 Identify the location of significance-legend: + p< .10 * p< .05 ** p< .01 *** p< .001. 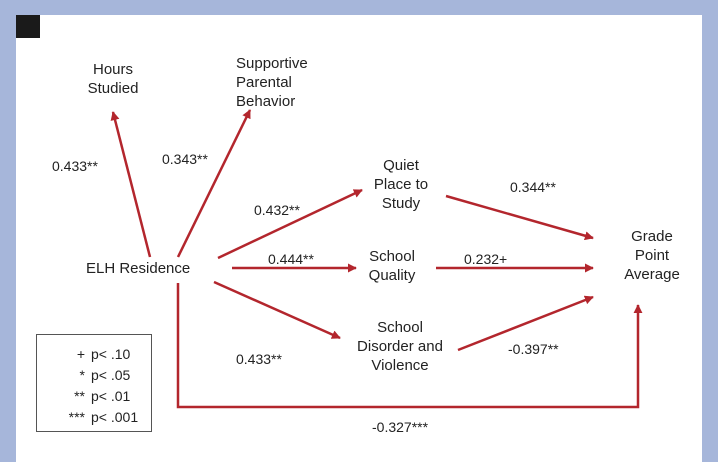
(94, 383).